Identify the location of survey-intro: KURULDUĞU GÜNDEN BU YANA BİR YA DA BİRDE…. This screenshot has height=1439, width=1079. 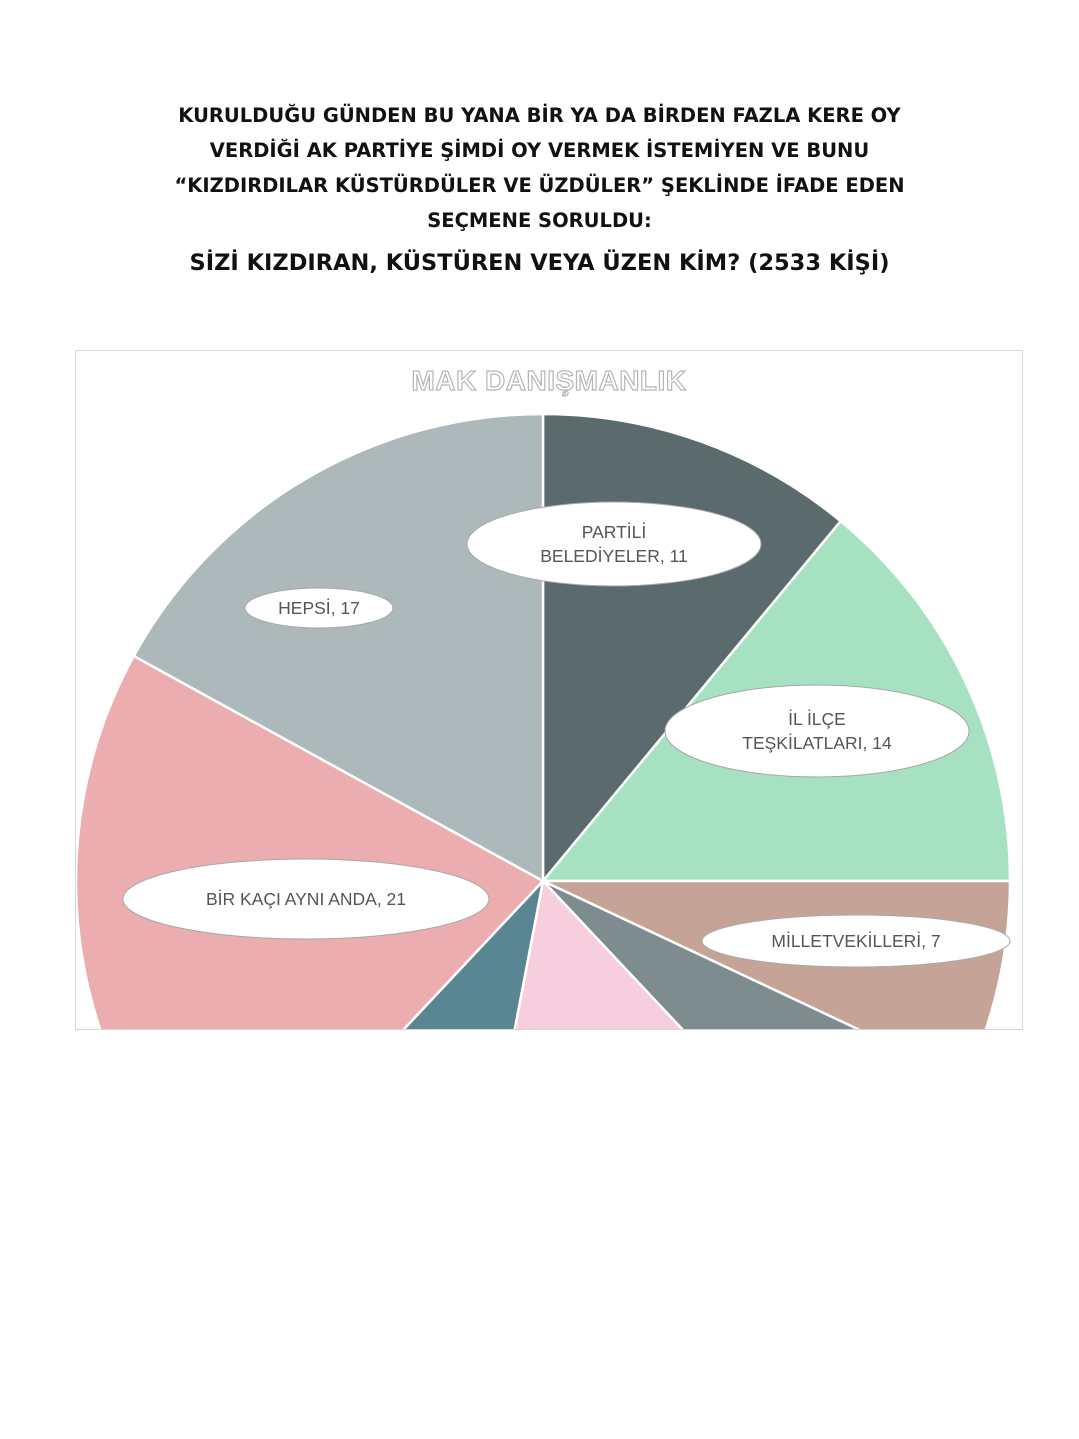
(539, 168).